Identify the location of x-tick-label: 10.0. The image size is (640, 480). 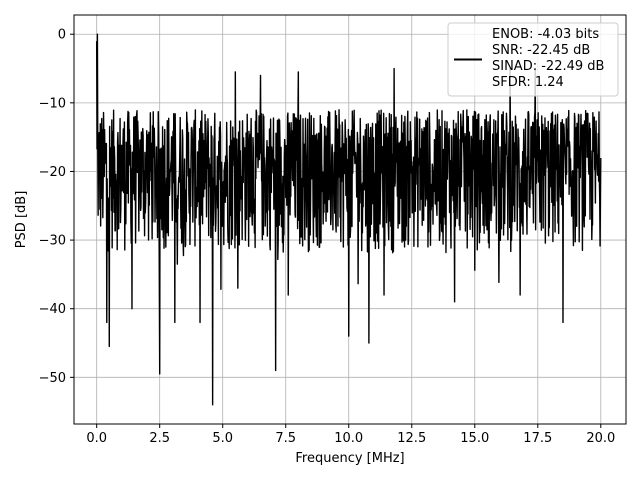
(348, 438).